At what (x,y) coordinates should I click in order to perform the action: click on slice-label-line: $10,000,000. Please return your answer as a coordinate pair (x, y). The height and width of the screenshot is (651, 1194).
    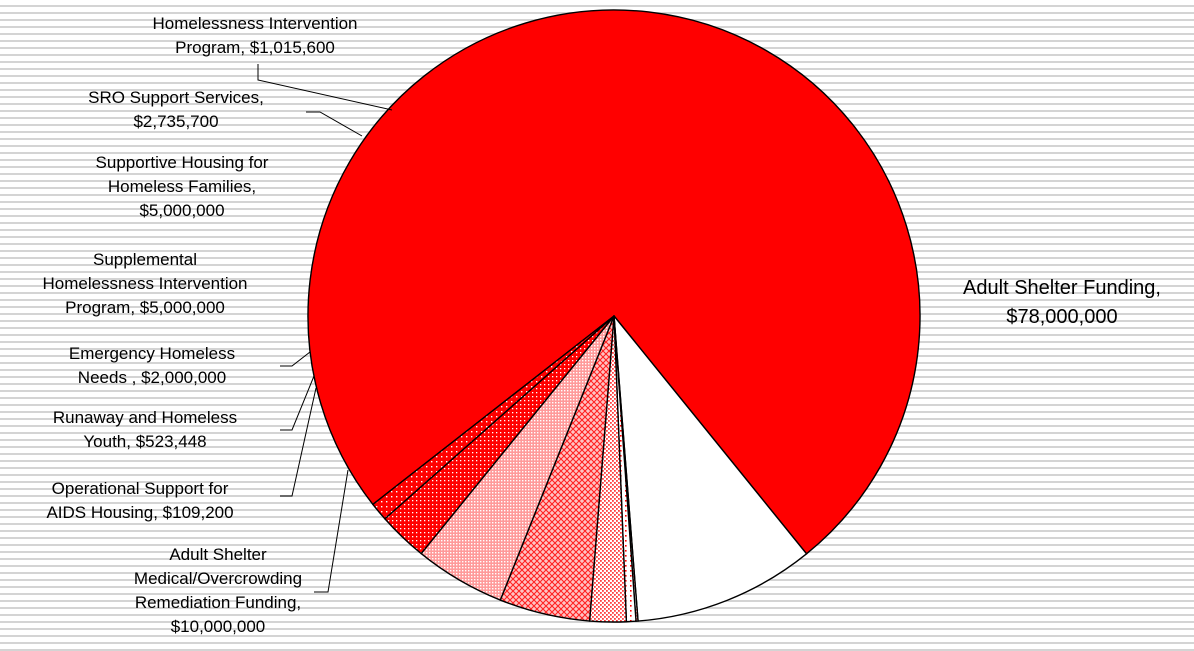
    Looking at the image, I should click on (218, 626).